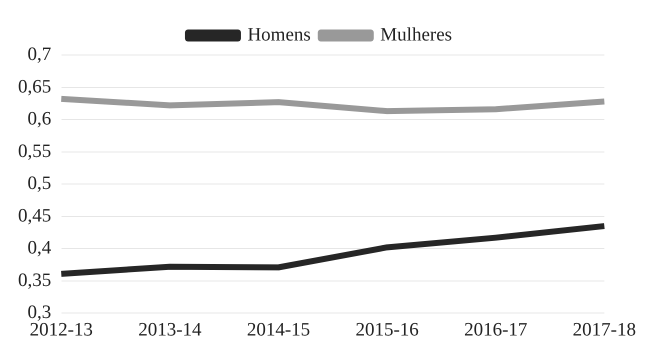  I want to click on y-tick-label: 0,55, so click(35, 151).